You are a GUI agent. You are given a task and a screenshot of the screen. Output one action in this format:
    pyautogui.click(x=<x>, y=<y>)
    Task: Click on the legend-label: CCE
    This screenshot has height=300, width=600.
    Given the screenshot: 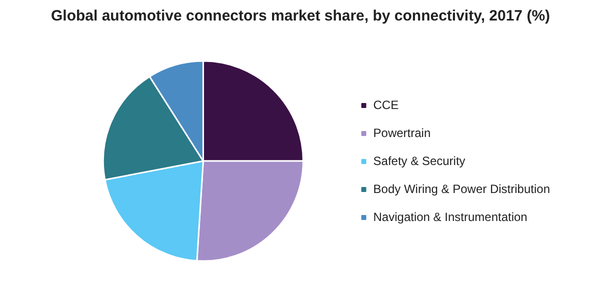 What is the action you would take?
    pyautogui.click(x=386, y=105)
    